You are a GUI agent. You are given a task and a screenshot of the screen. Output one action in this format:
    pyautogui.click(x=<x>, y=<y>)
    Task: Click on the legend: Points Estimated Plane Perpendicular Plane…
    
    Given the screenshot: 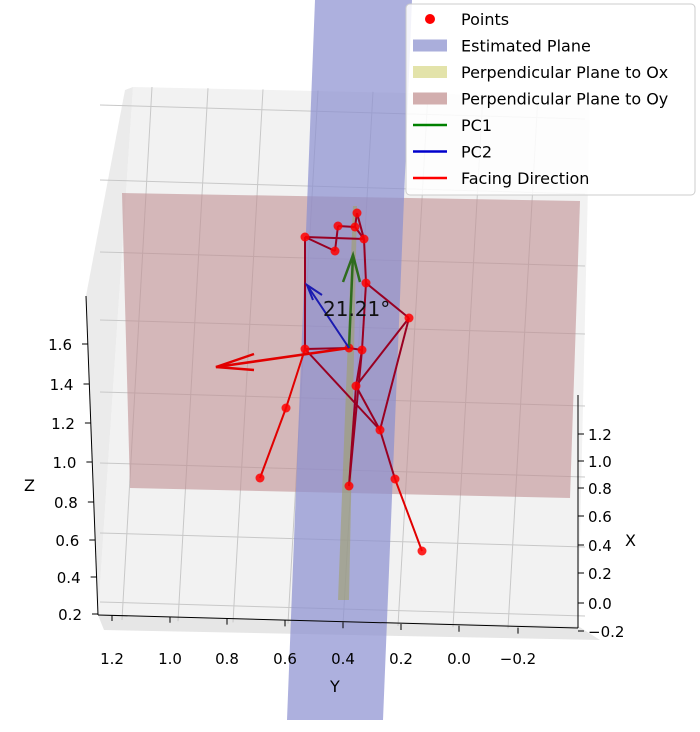 What is the action you would take?
    pyautogui.click(x=550, y=99)
    